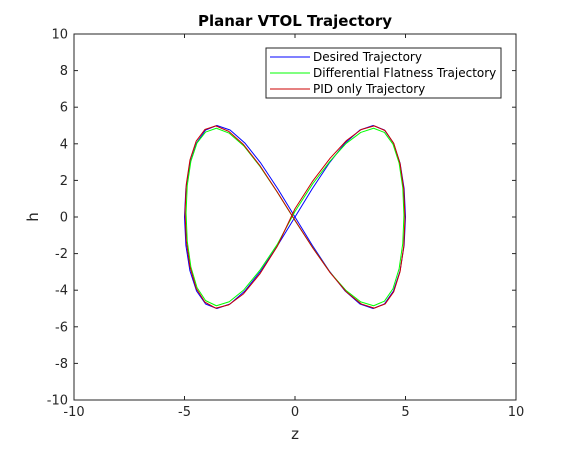 This screenshot has height=455, width=570. Describe the element at coordinates (64, 108) in the screenshot. I see `y-tick-label: 6` at that location.